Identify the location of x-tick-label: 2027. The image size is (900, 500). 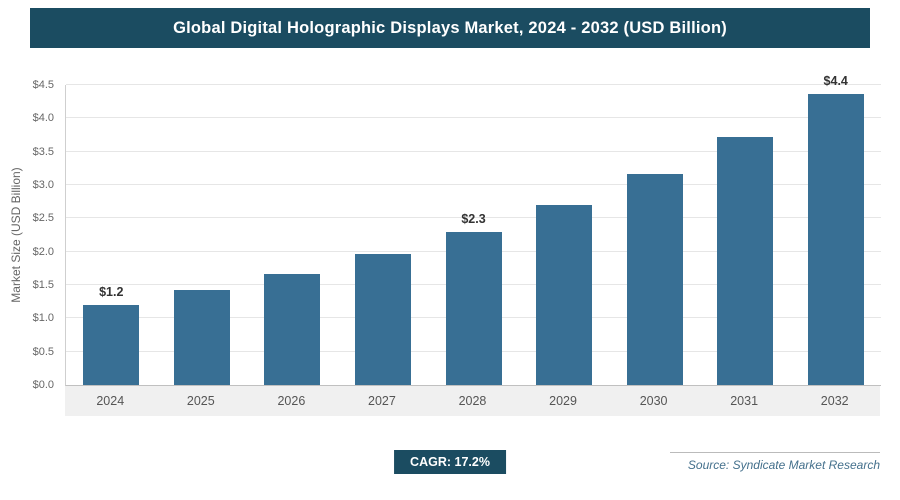
(382, 401).